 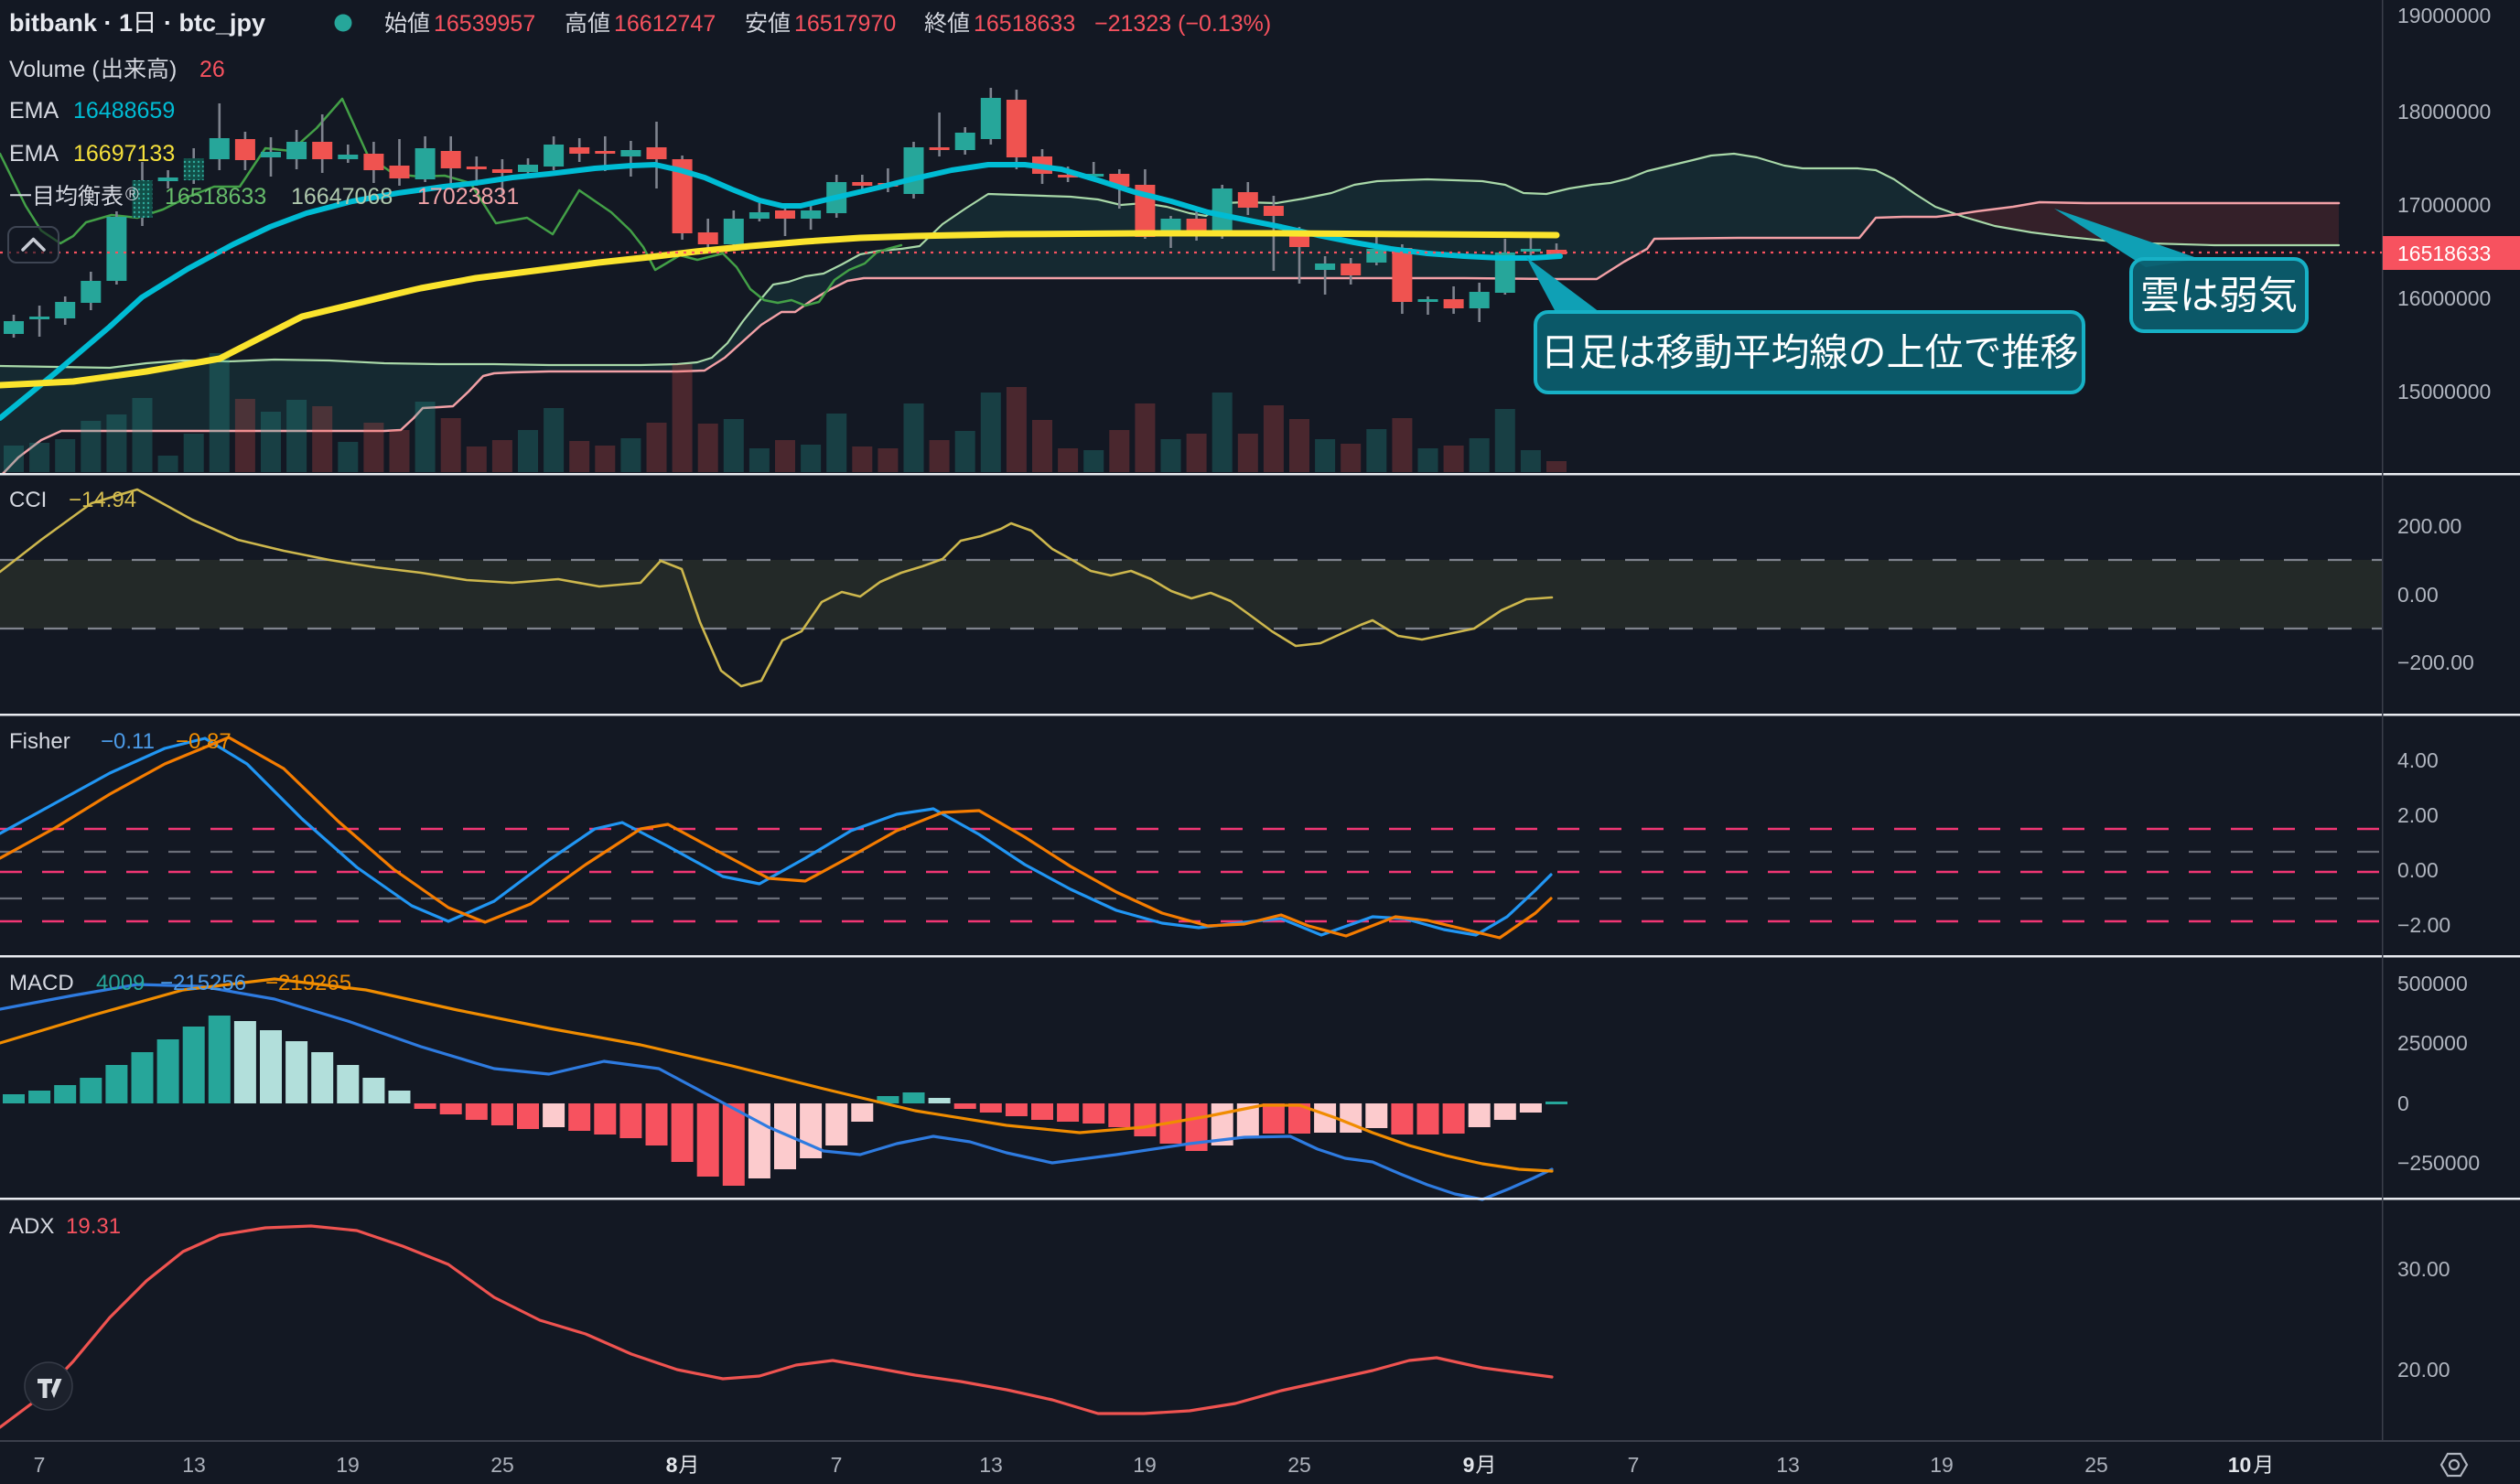 I want to click on svg-text: 4009, so click(x=120, y=983).